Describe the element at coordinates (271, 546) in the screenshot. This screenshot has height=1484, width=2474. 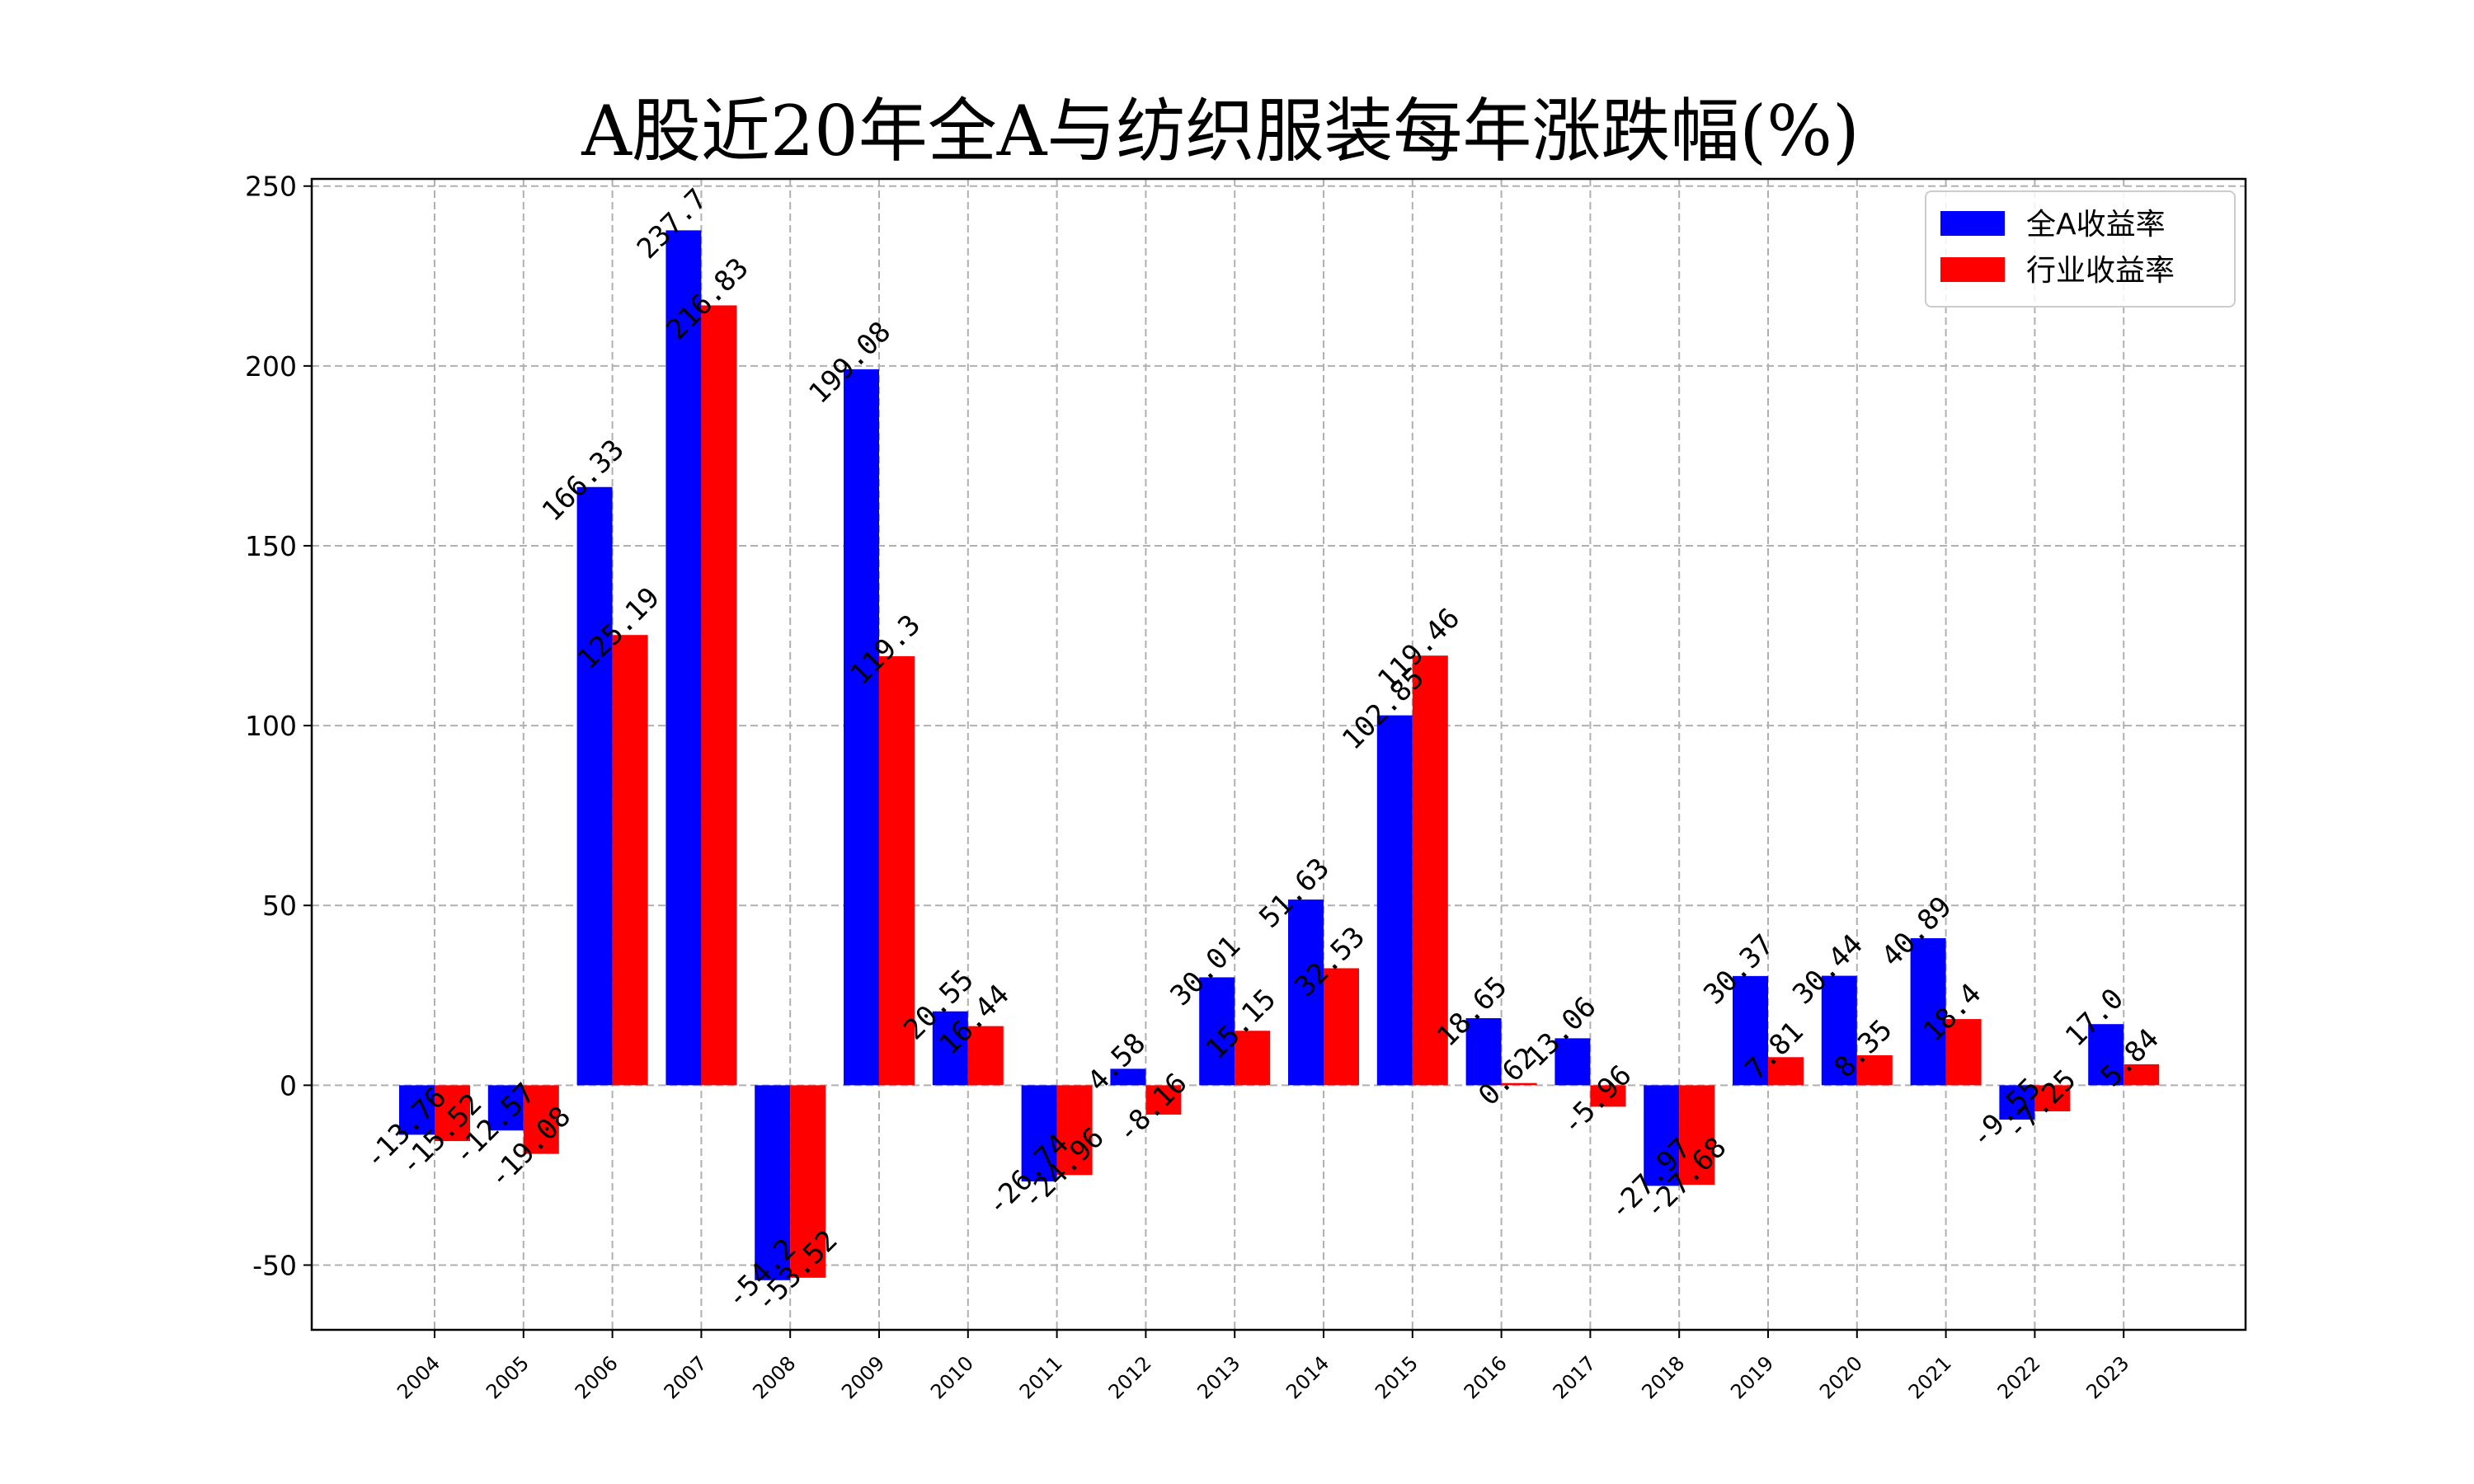
I see `y-tick-label: 150` at that location.